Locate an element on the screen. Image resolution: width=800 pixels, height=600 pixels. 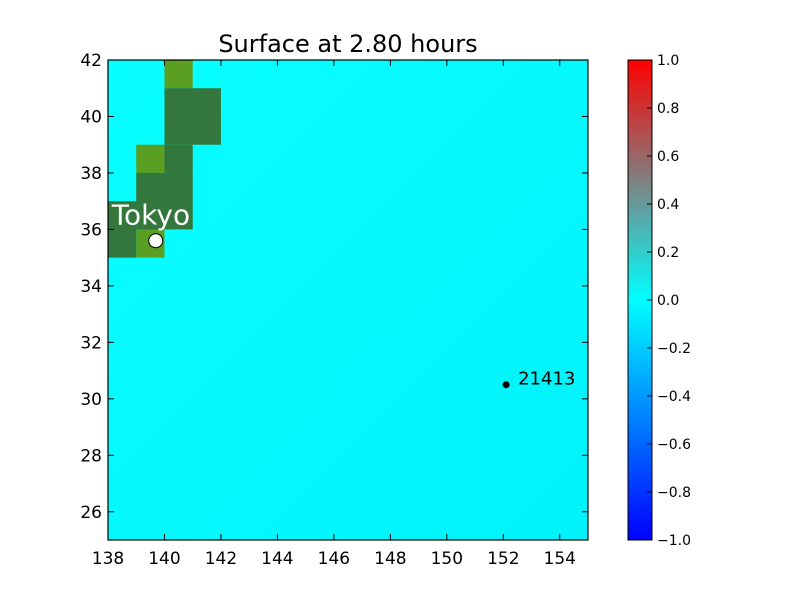
x-tick-label: 142 is located at coordinates (221, 559).